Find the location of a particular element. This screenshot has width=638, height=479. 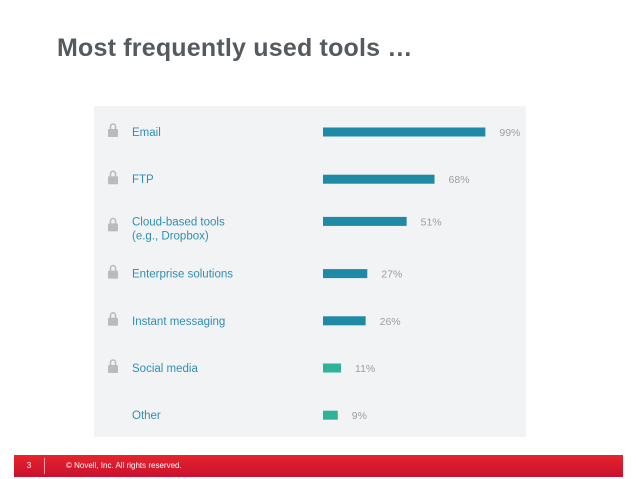

value-label: 26% is located at coordinates (390, 322).